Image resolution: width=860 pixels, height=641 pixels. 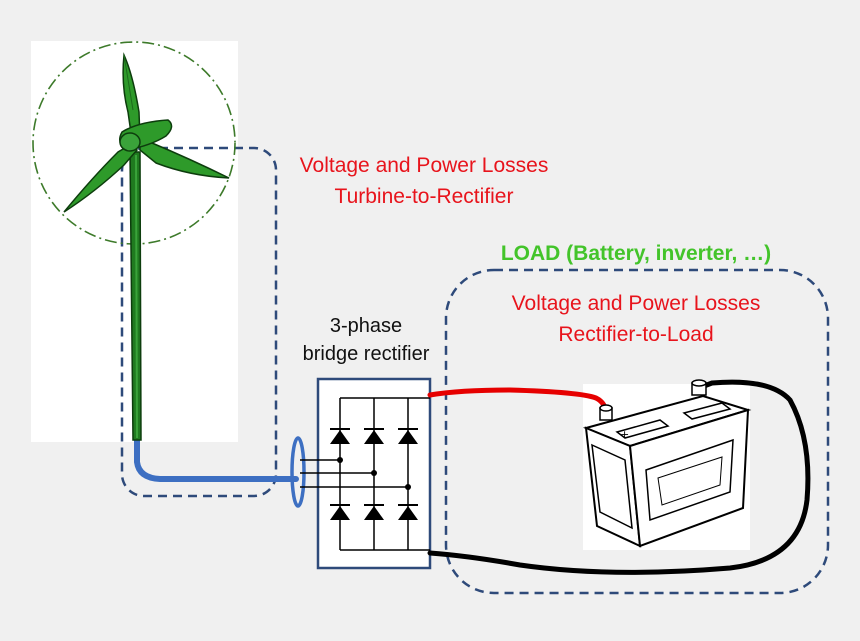 I want to click on rectifier-label-line2: bridge rectifier, so click(x=366, y=354).